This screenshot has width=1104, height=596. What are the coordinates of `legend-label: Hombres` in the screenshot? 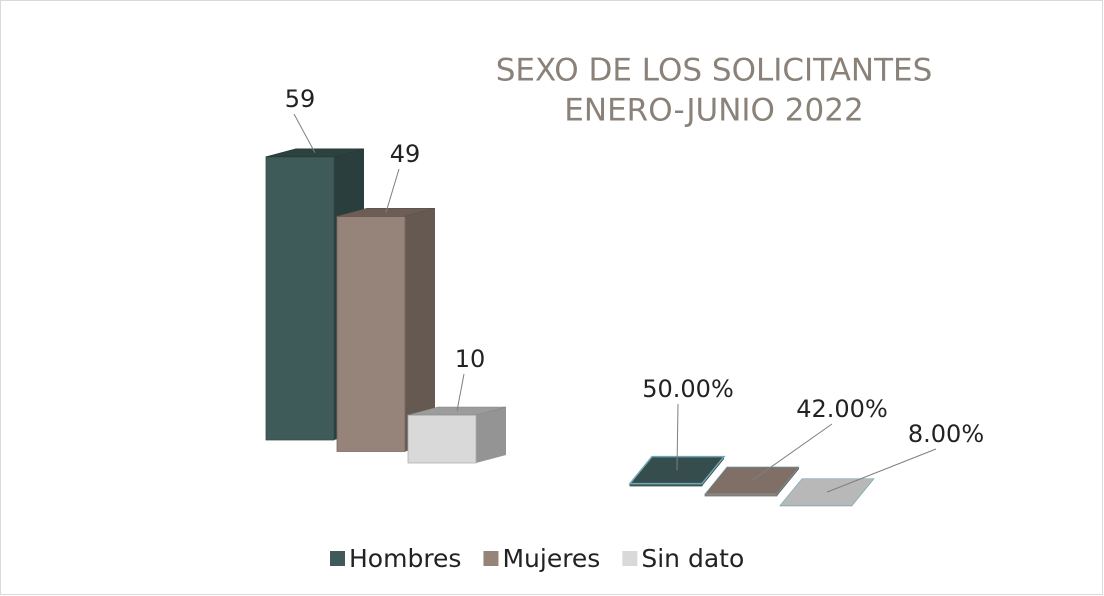 It's located at (405, 558).